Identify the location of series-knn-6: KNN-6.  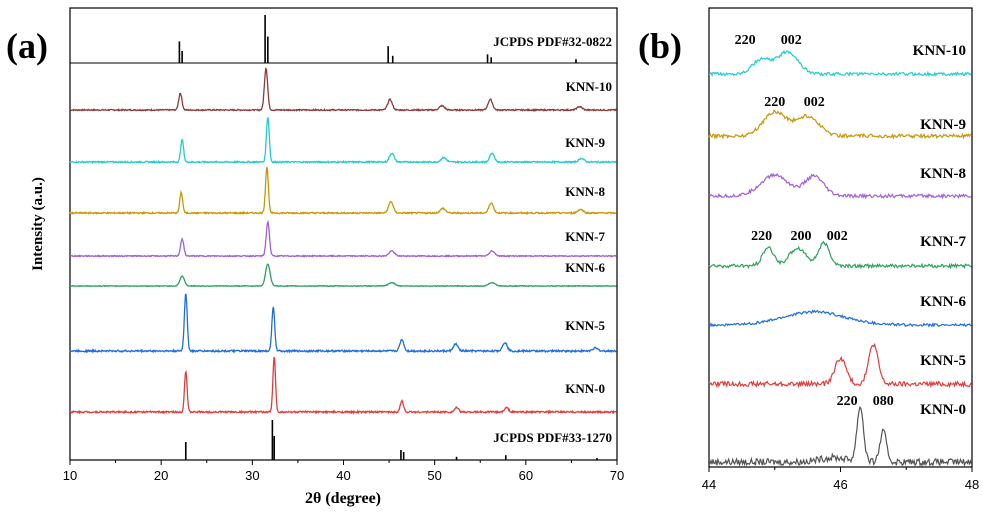
(343, 274).